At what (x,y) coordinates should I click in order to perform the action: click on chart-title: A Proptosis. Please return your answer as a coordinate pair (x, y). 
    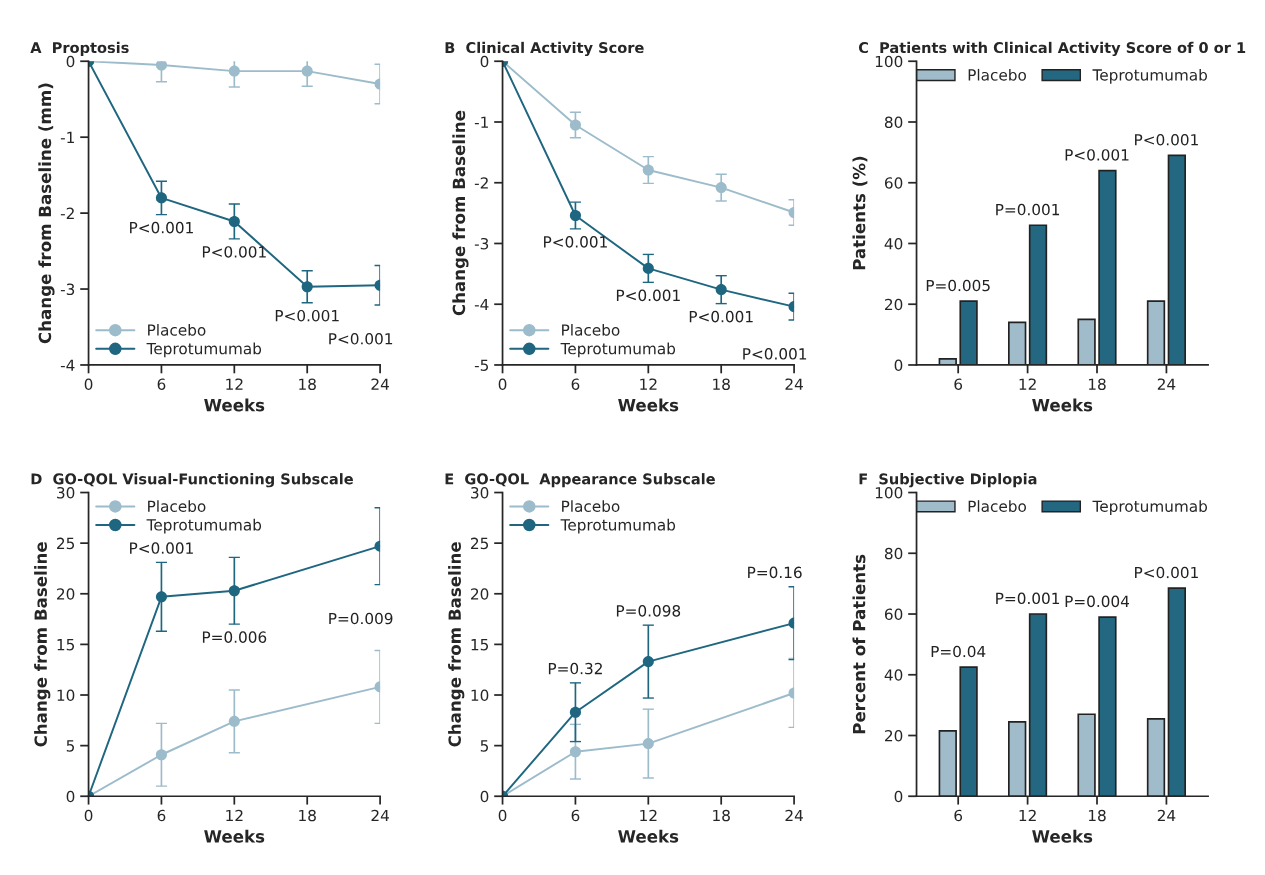
    Looking at the image, I should click on (79, 48).